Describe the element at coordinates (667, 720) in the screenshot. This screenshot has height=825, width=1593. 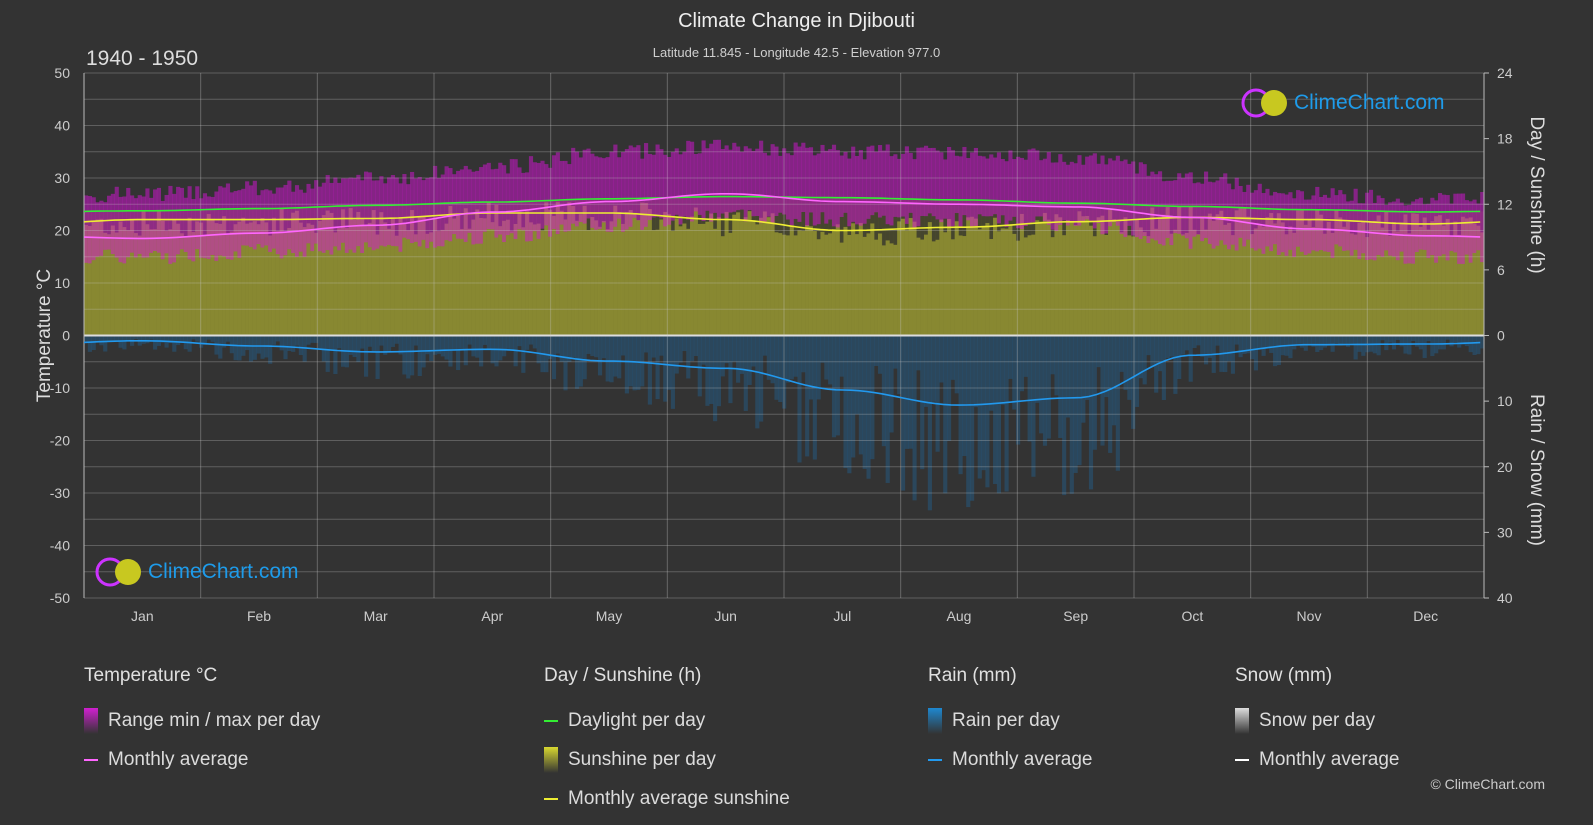
I see `legend-item: Daylight per day` at that location.